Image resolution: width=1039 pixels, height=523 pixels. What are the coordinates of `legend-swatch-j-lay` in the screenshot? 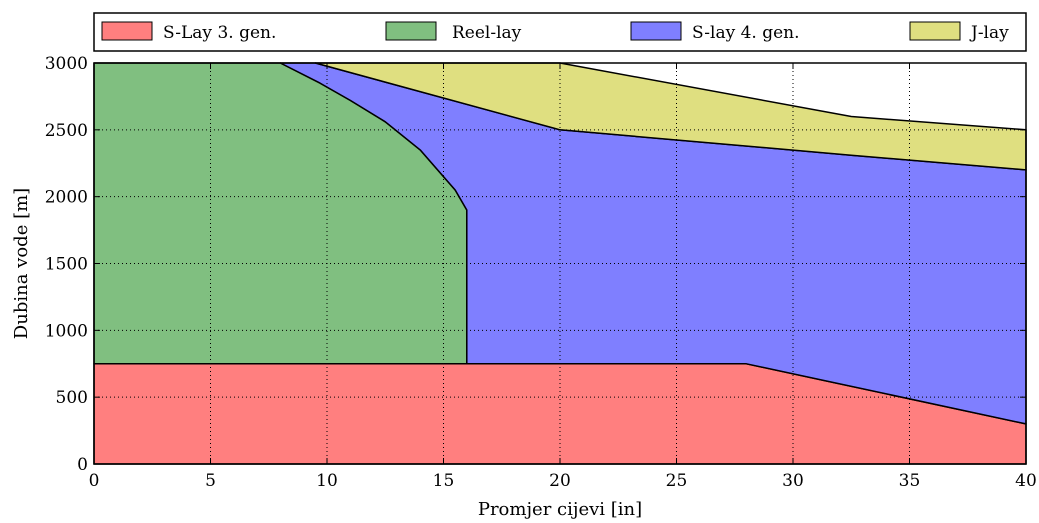 It's located at (935, 31).